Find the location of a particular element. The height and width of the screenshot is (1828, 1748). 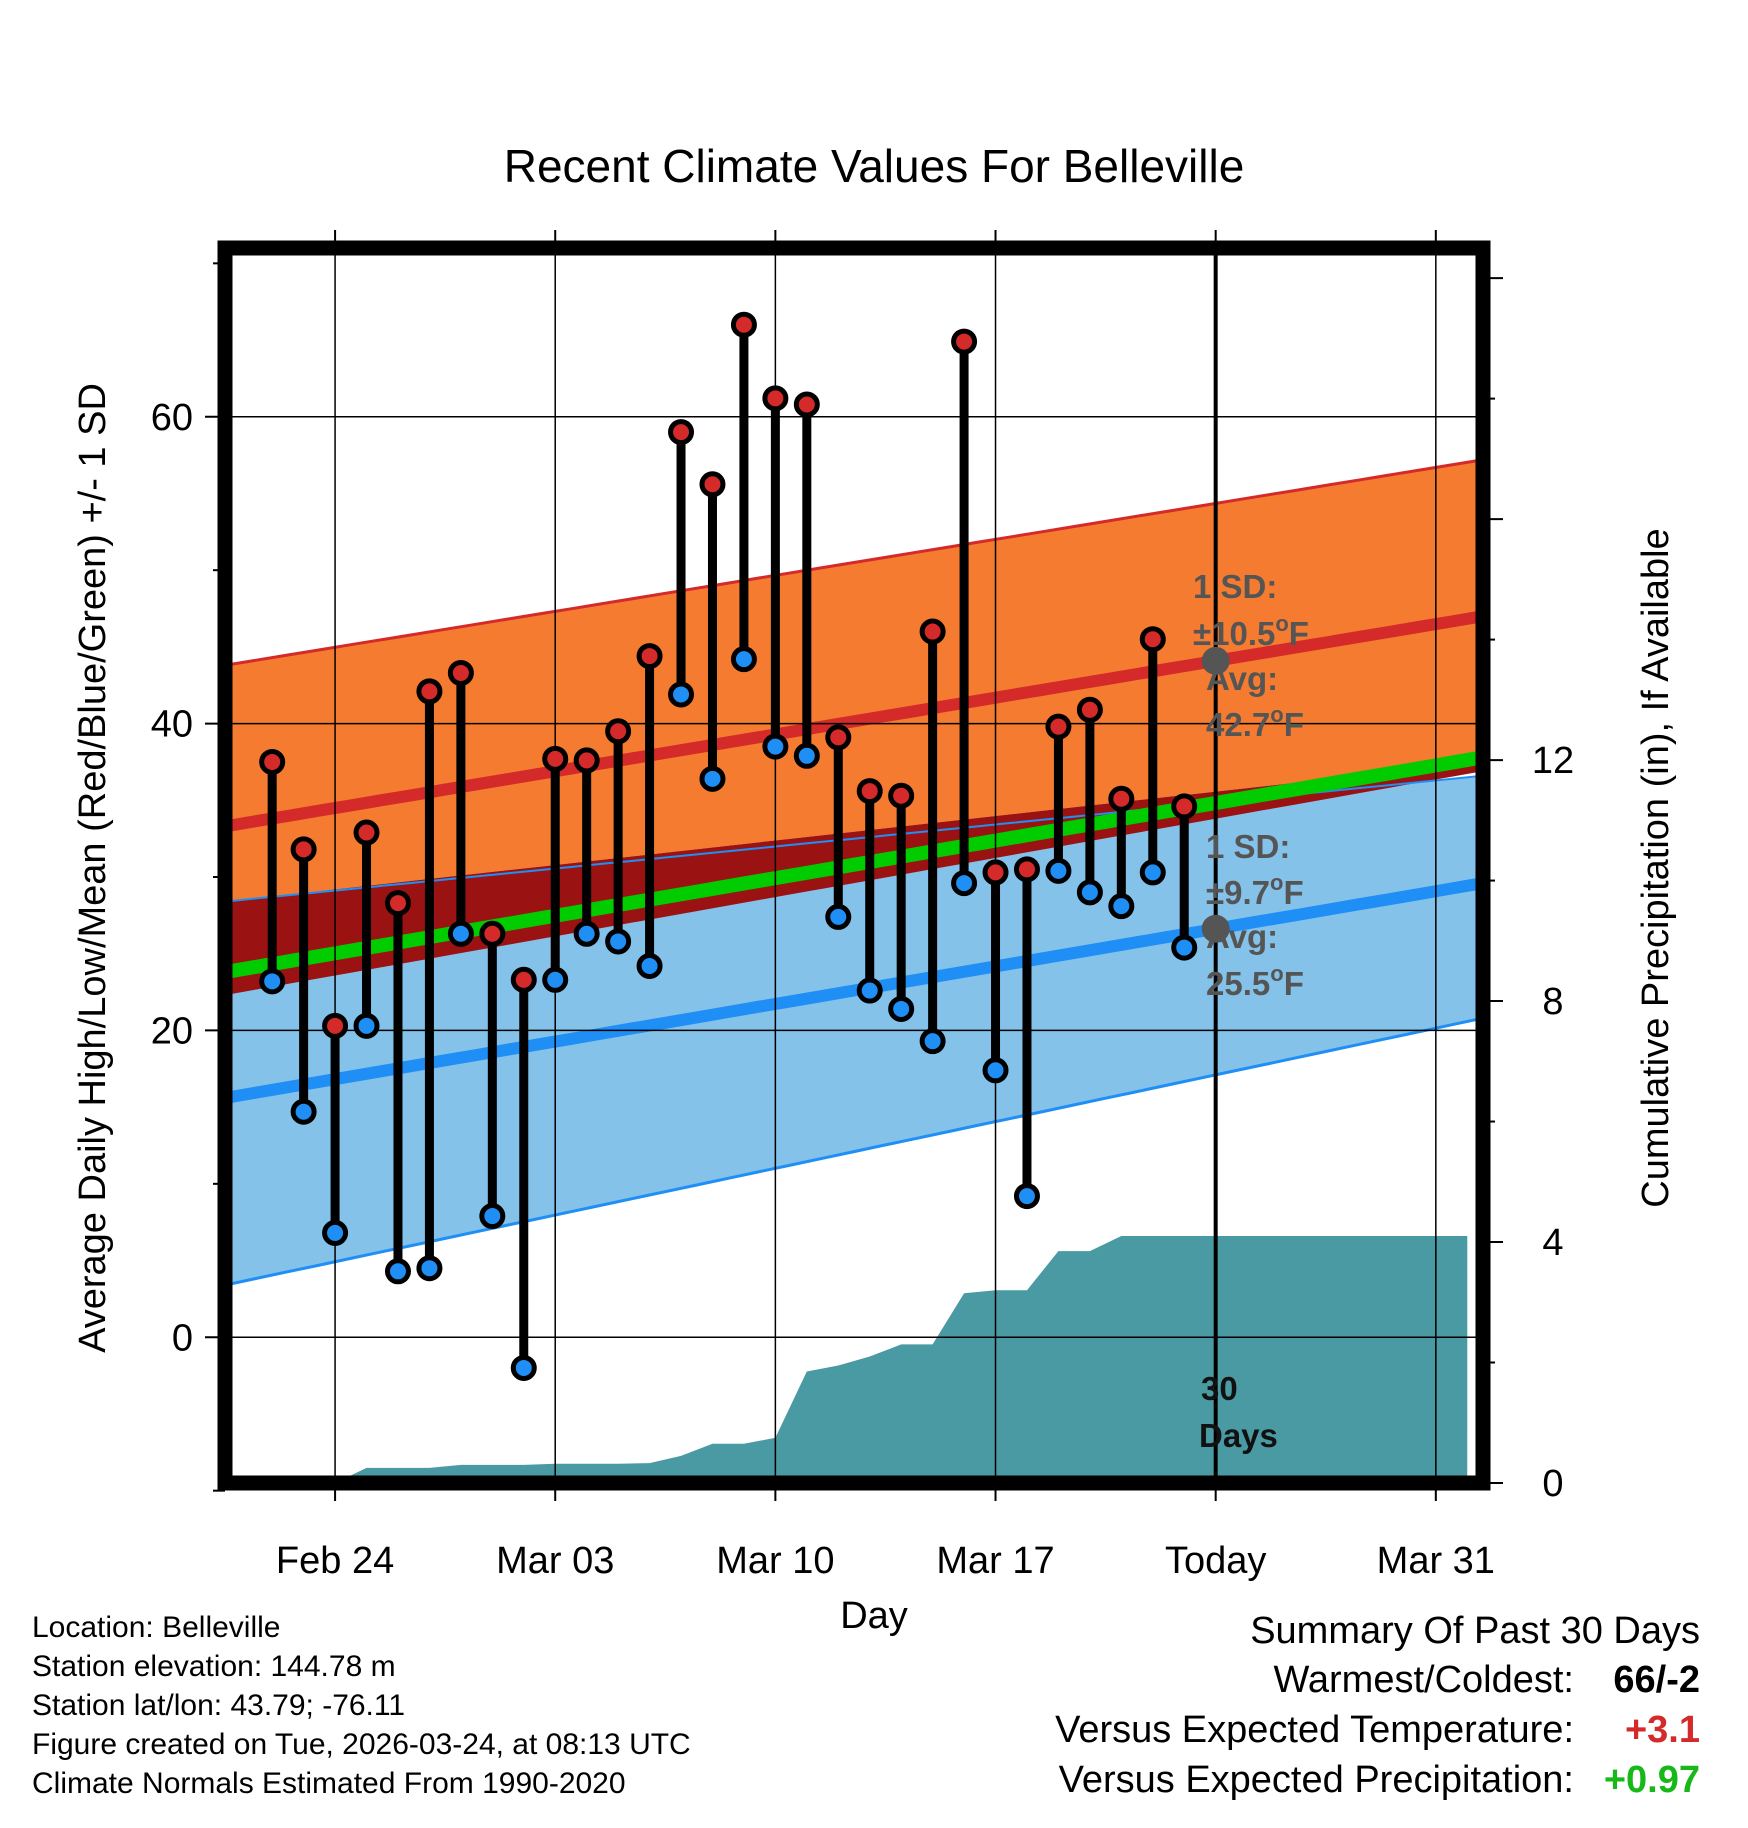

elevation-text: Station elevation: 144.78 m is located at coordinates (214, 1666).